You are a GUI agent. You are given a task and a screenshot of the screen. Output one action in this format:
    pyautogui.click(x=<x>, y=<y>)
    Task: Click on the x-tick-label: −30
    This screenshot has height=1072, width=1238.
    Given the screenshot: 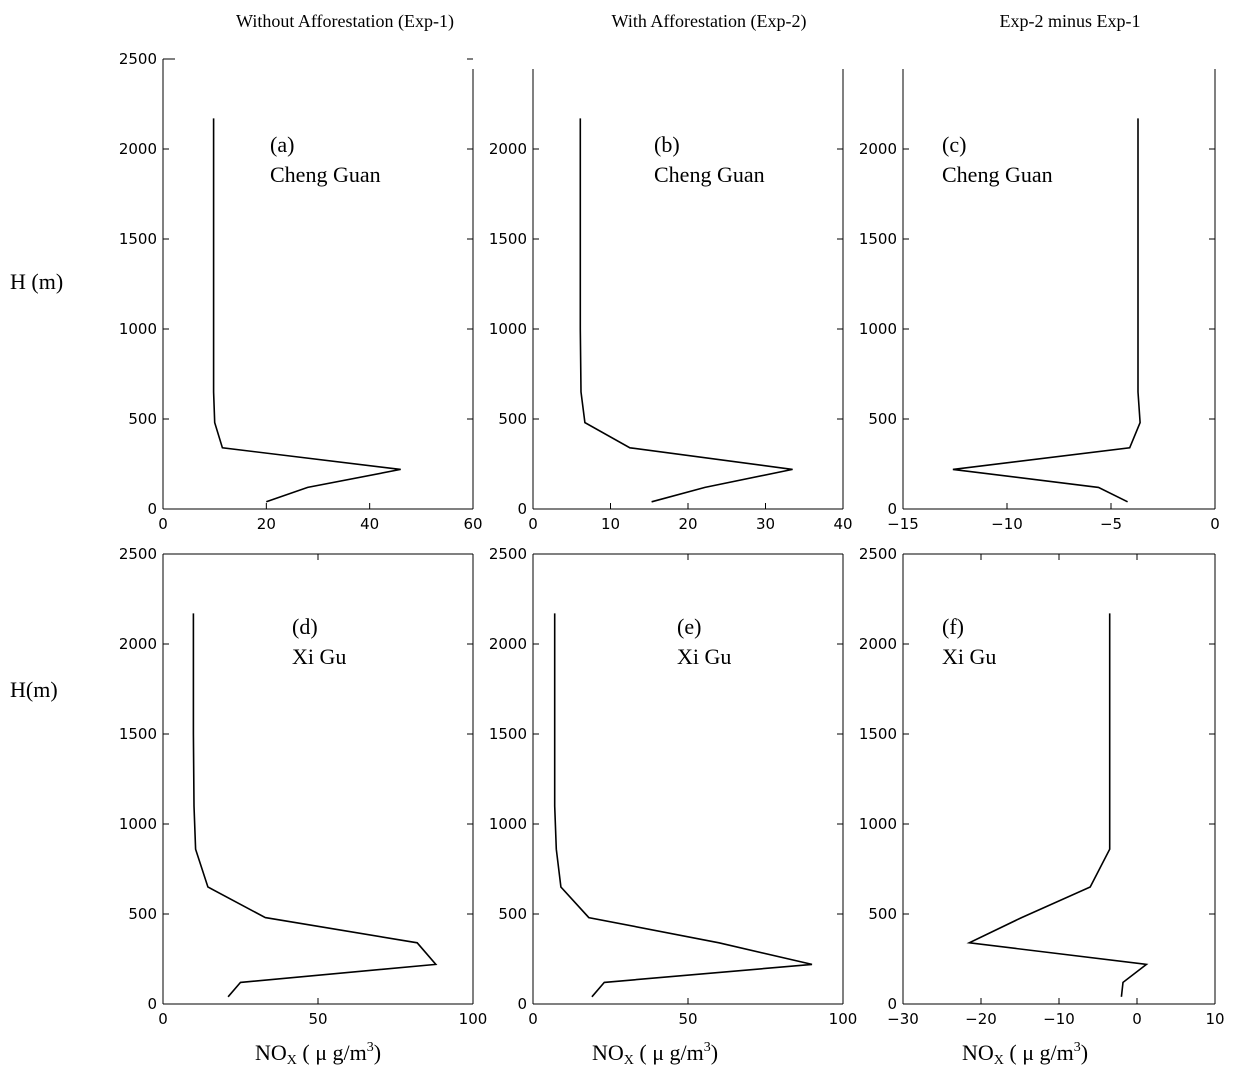 What is the action you would take?
    pyautogui.click(x=903, y=1019)
    